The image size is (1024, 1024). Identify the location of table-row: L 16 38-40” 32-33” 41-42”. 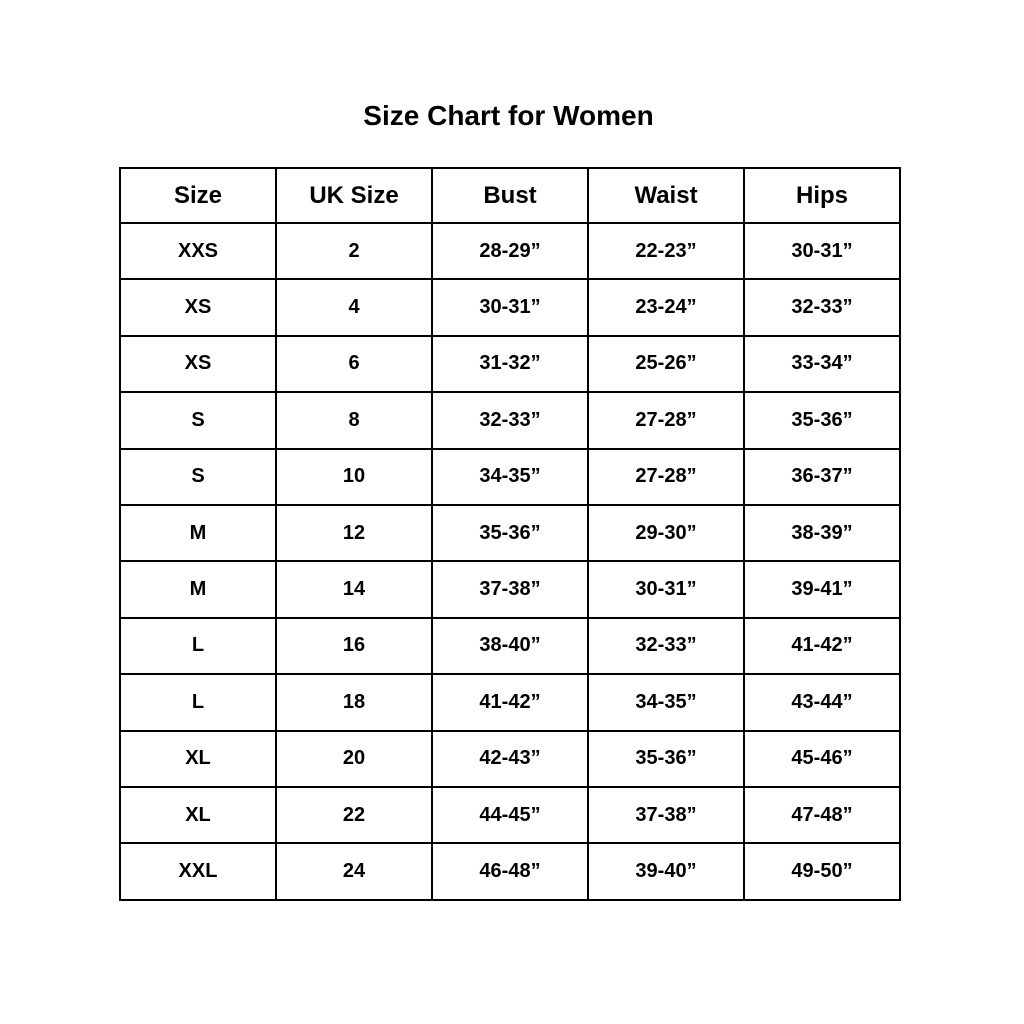
(510, 646).